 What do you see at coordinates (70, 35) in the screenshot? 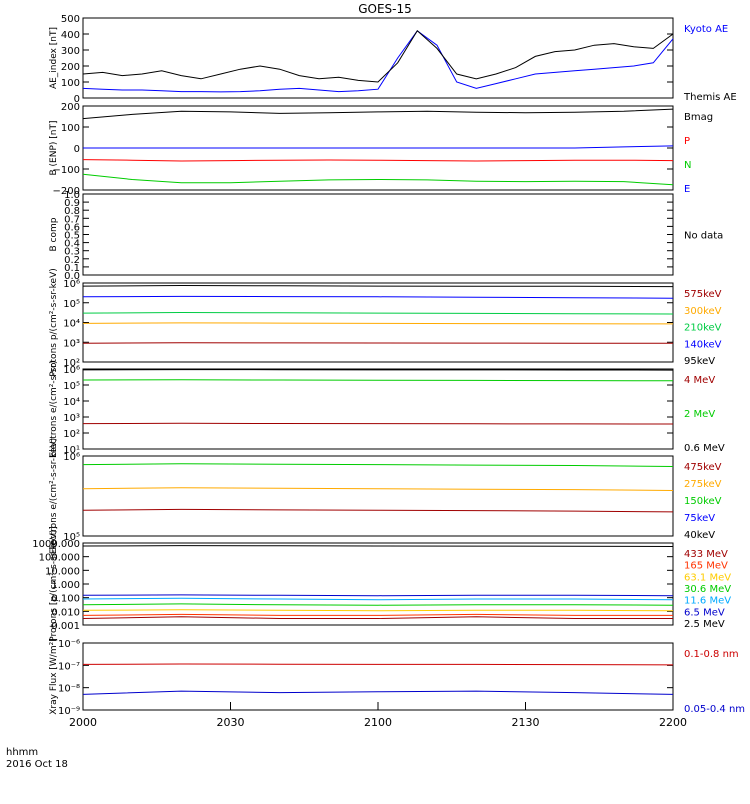
I see `y-tick-label: 400` at bounding box center [70, 35].